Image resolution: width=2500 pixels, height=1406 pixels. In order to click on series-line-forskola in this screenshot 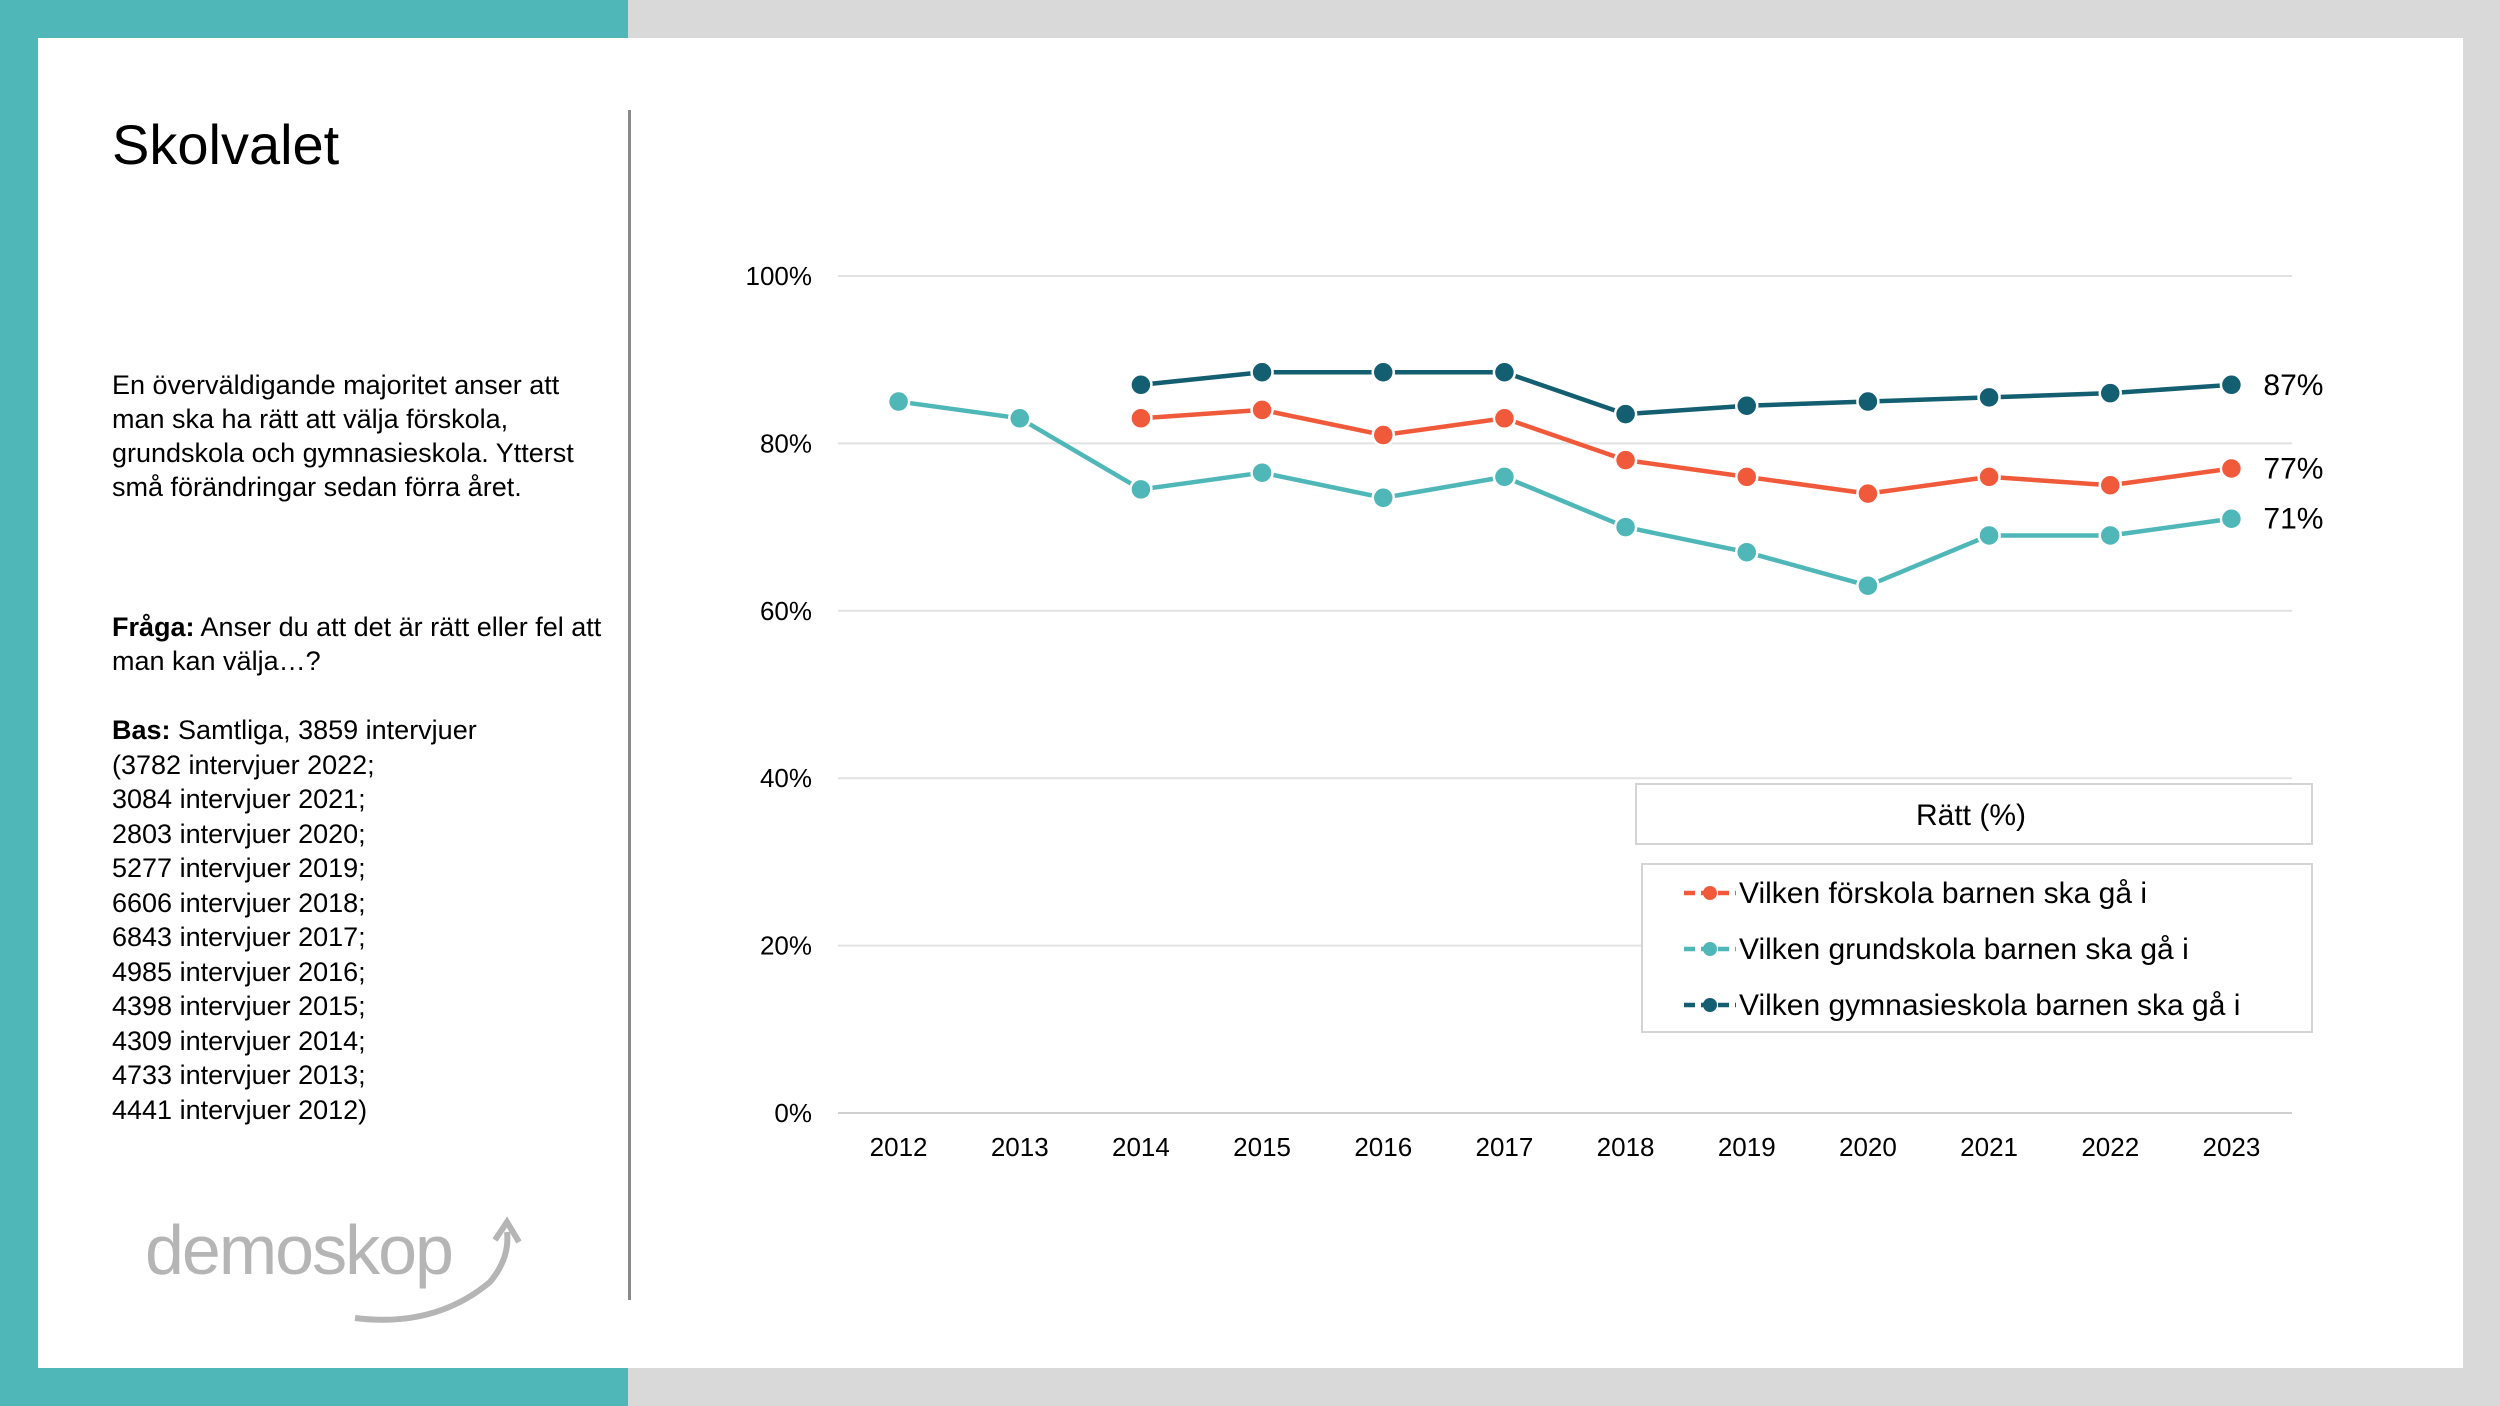, I will do `click(1686, 451)`.